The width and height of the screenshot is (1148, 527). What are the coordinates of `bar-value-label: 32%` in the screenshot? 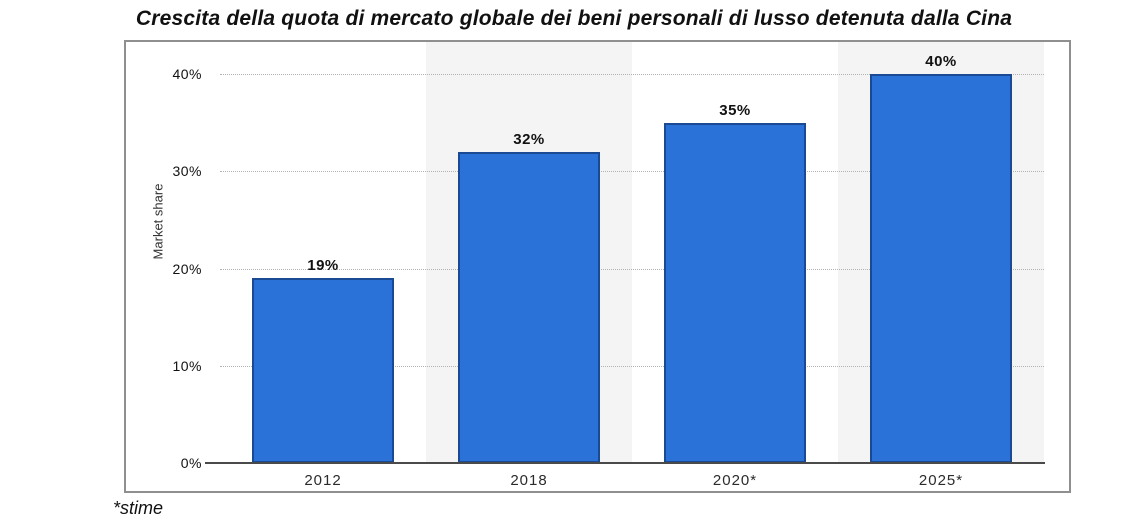 It's located at (529, 139).